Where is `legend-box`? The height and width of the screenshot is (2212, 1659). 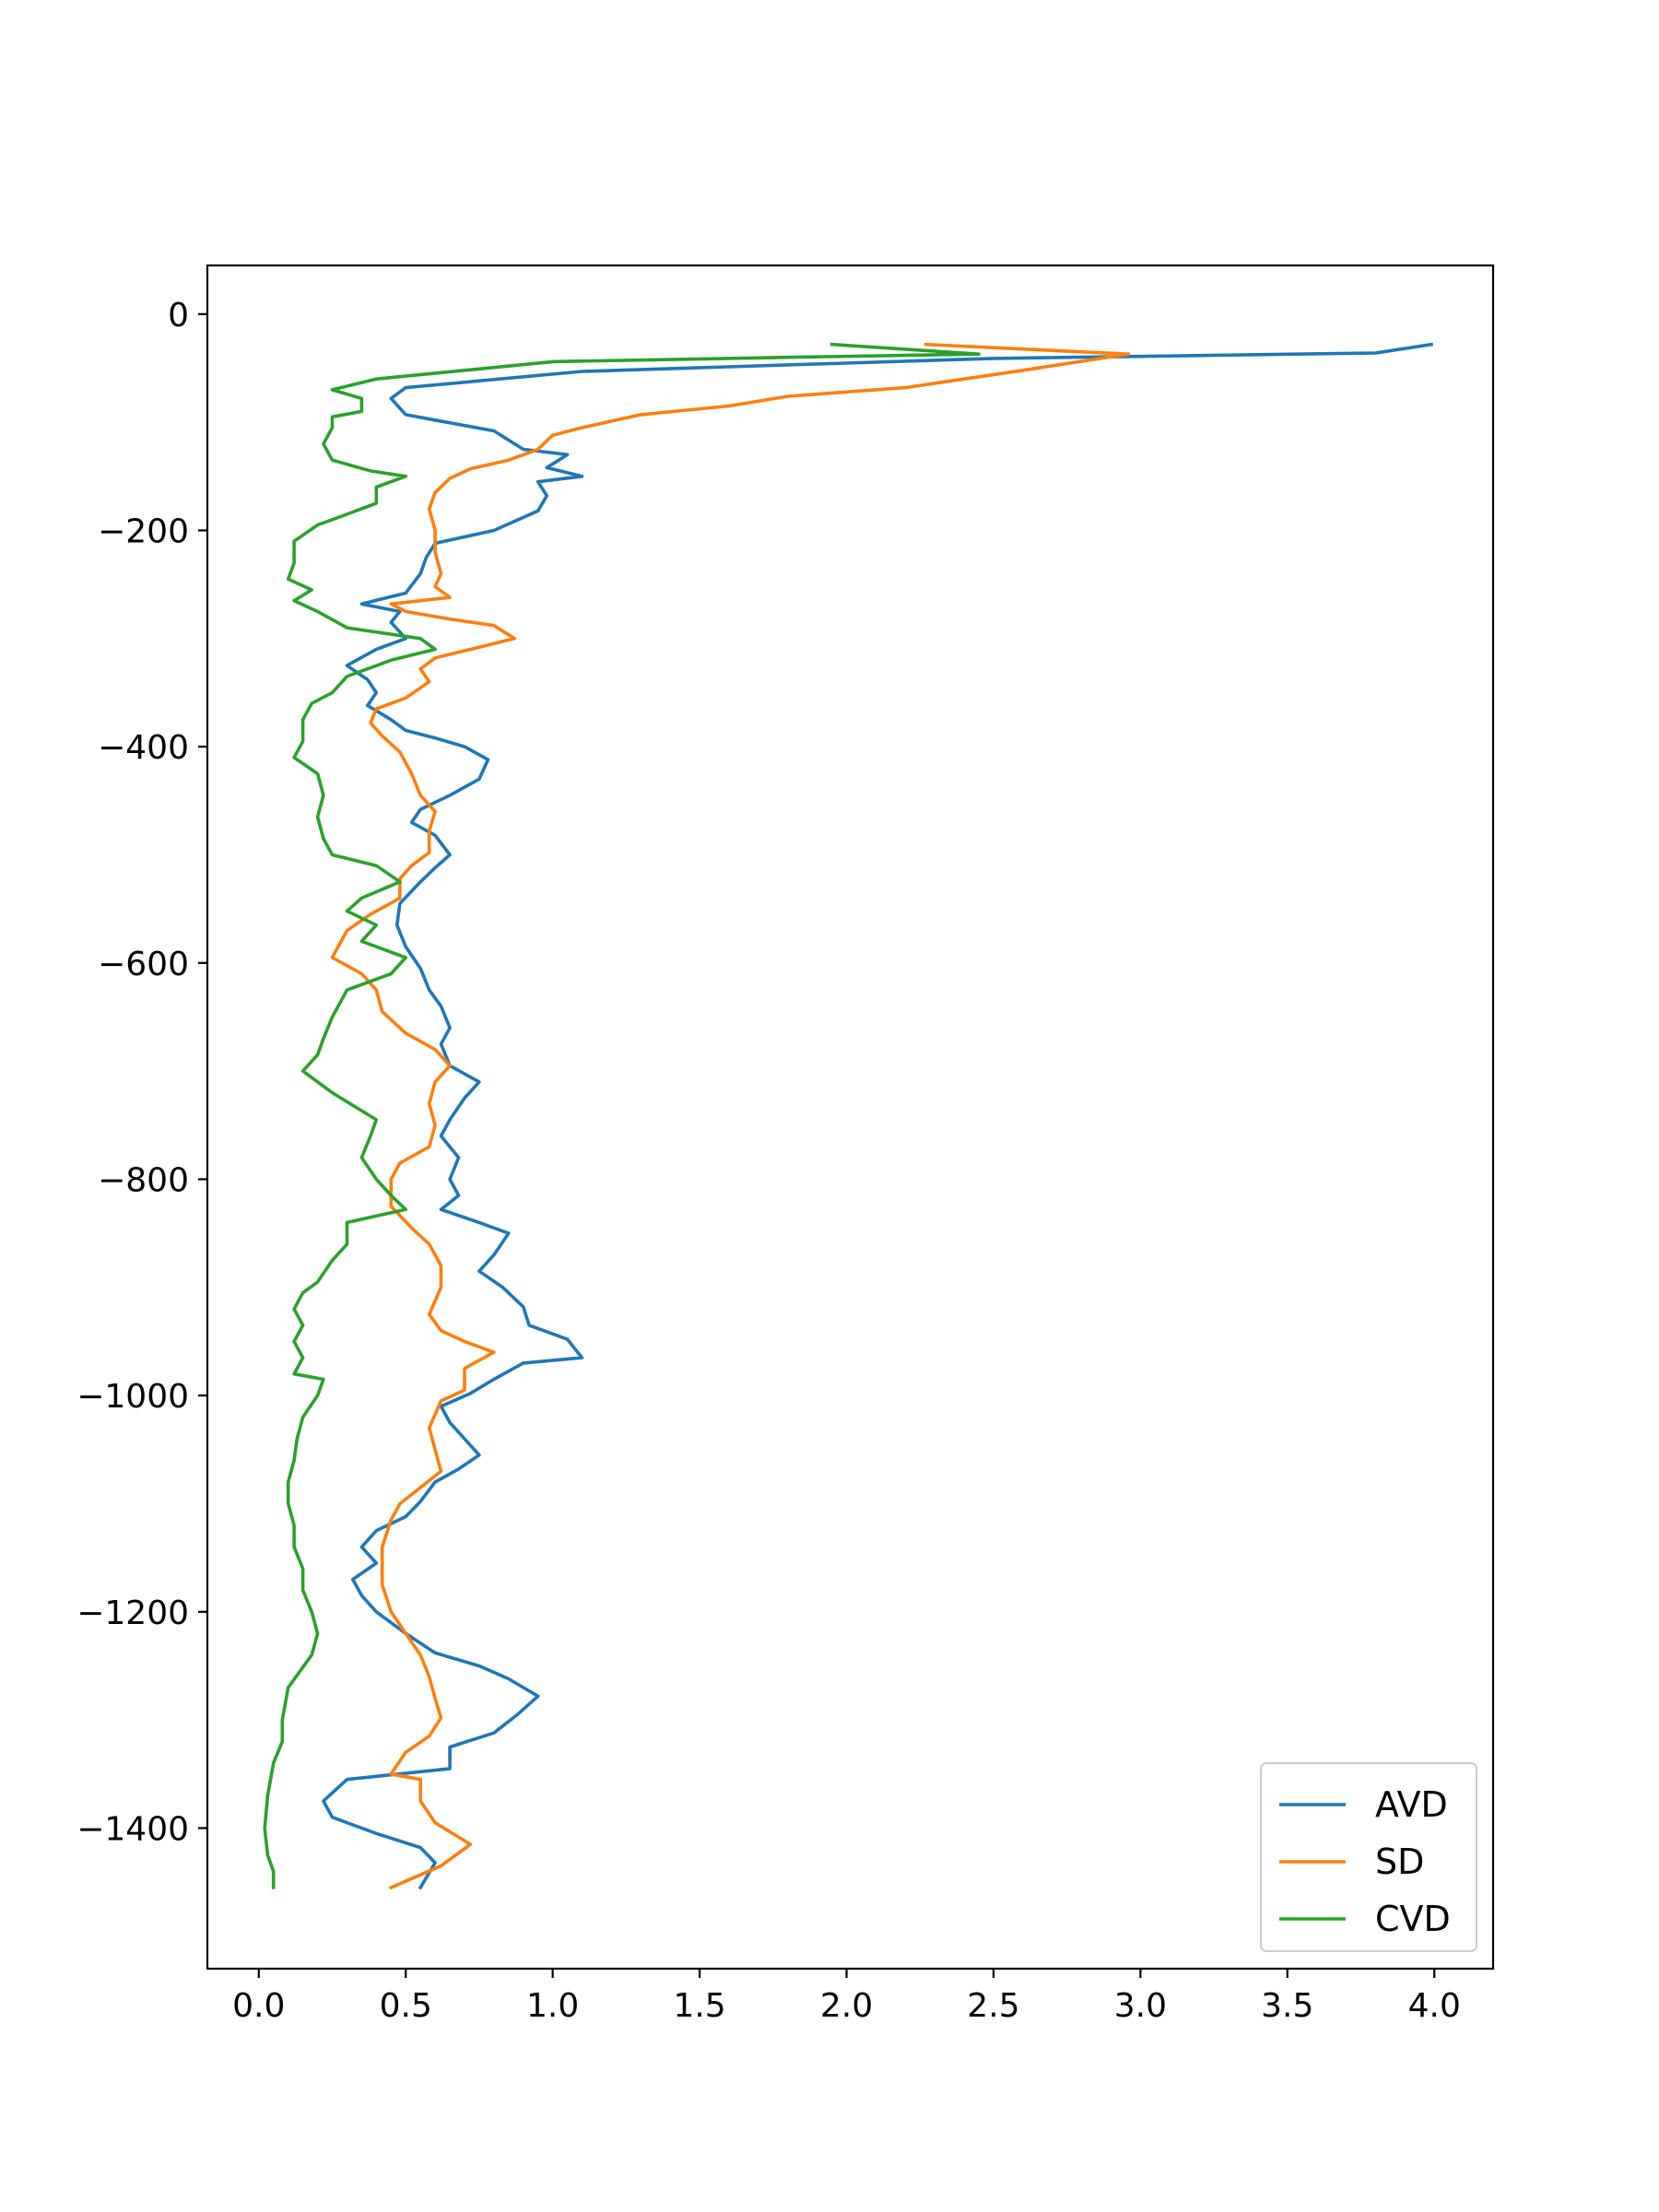 legend-box is located at coordinates (1368, 1857).